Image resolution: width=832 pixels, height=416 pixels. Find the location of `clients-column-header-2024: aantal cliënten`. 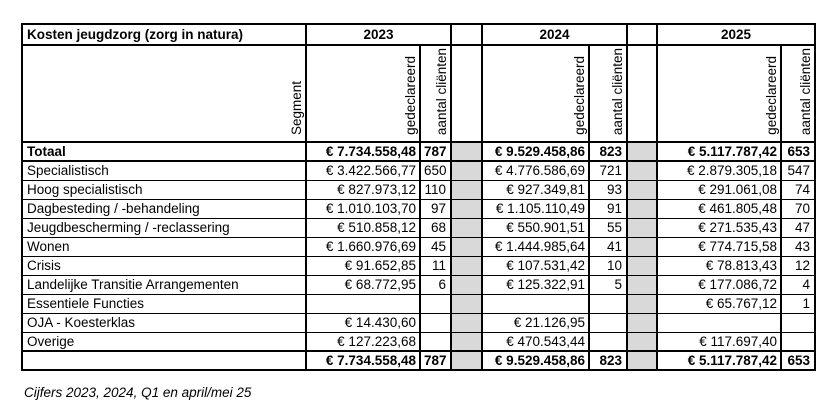

clients-column-header-2024: aantal cliënten is located at coordinates (608, 93).